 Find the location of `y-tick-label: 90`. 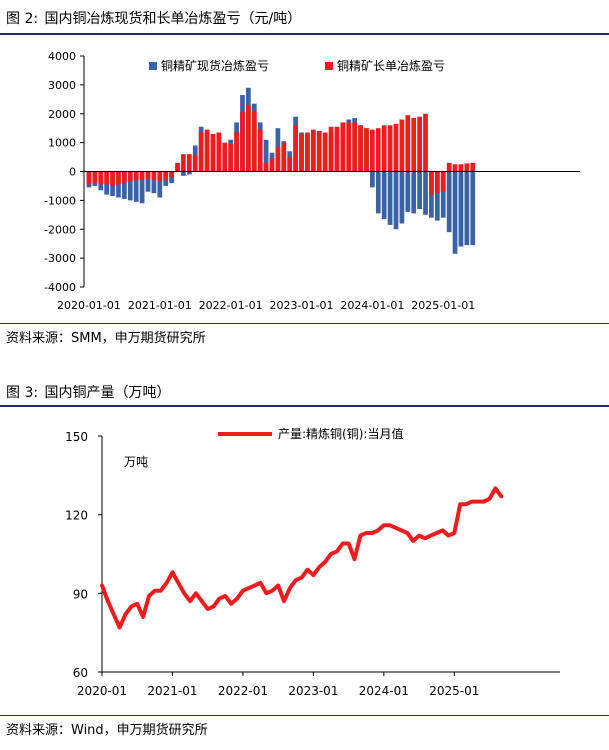

y-tick-label: 90 is located at coordinates (80, 594).